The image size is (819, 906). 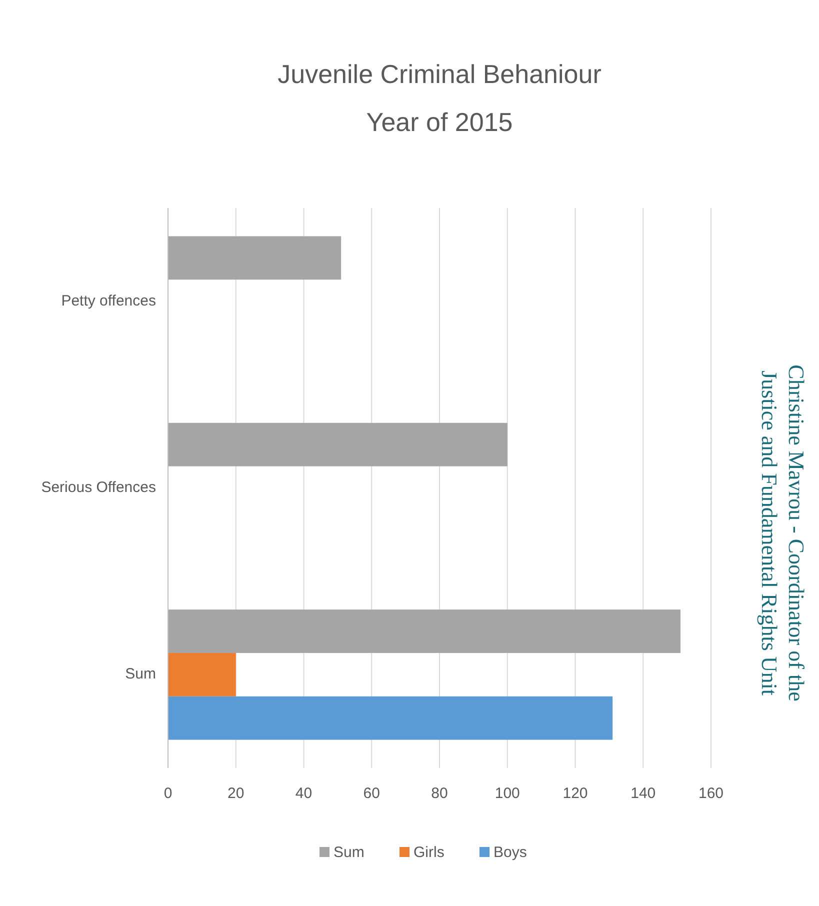 What do you see at coordinates (108, 301) in the screenshot?
I see `y-tick-label: Petty offences` at bounding box center [108, 301].